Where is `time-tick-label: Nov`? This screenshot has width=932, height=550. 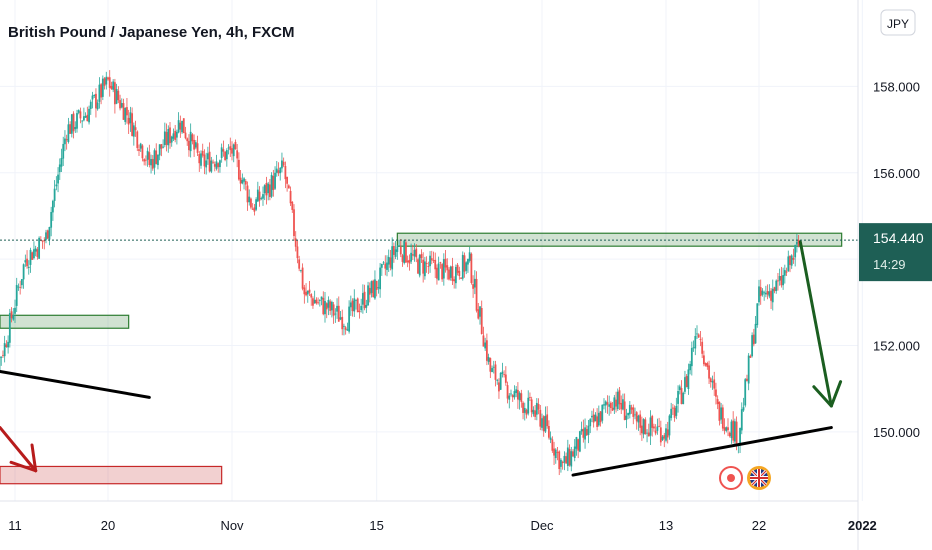 time-tick-label: Nov is located at coordinates (232, 525).